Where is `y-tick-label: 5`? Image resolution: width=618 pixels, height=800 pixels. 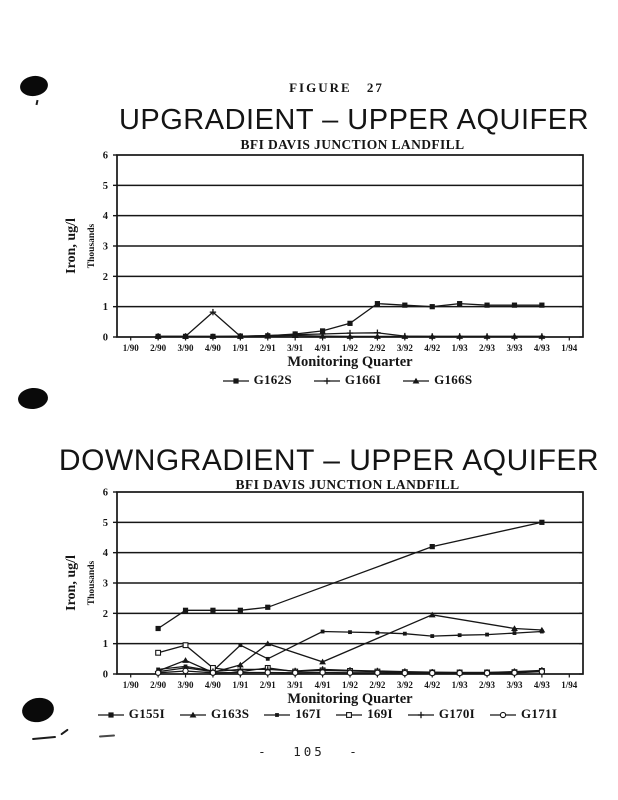 y-tick-label: 5 is located at coordinates (105, 186).